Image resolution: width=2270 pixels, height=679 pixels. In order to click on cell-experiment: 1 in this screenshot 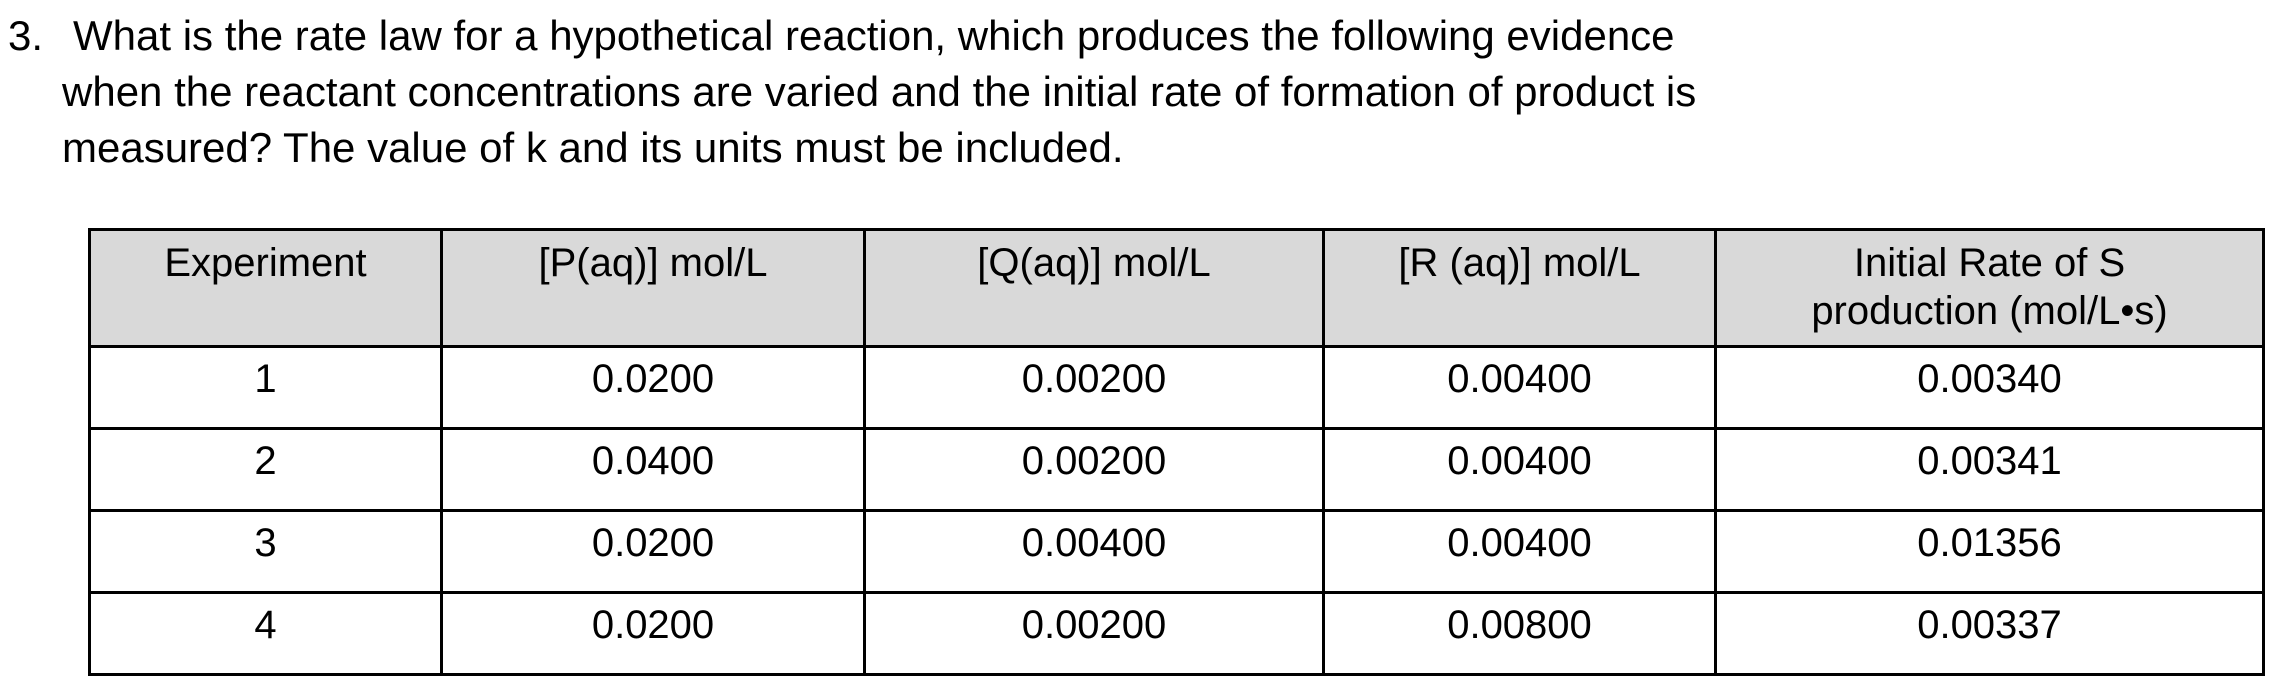, I will do `click(265, 387)`.